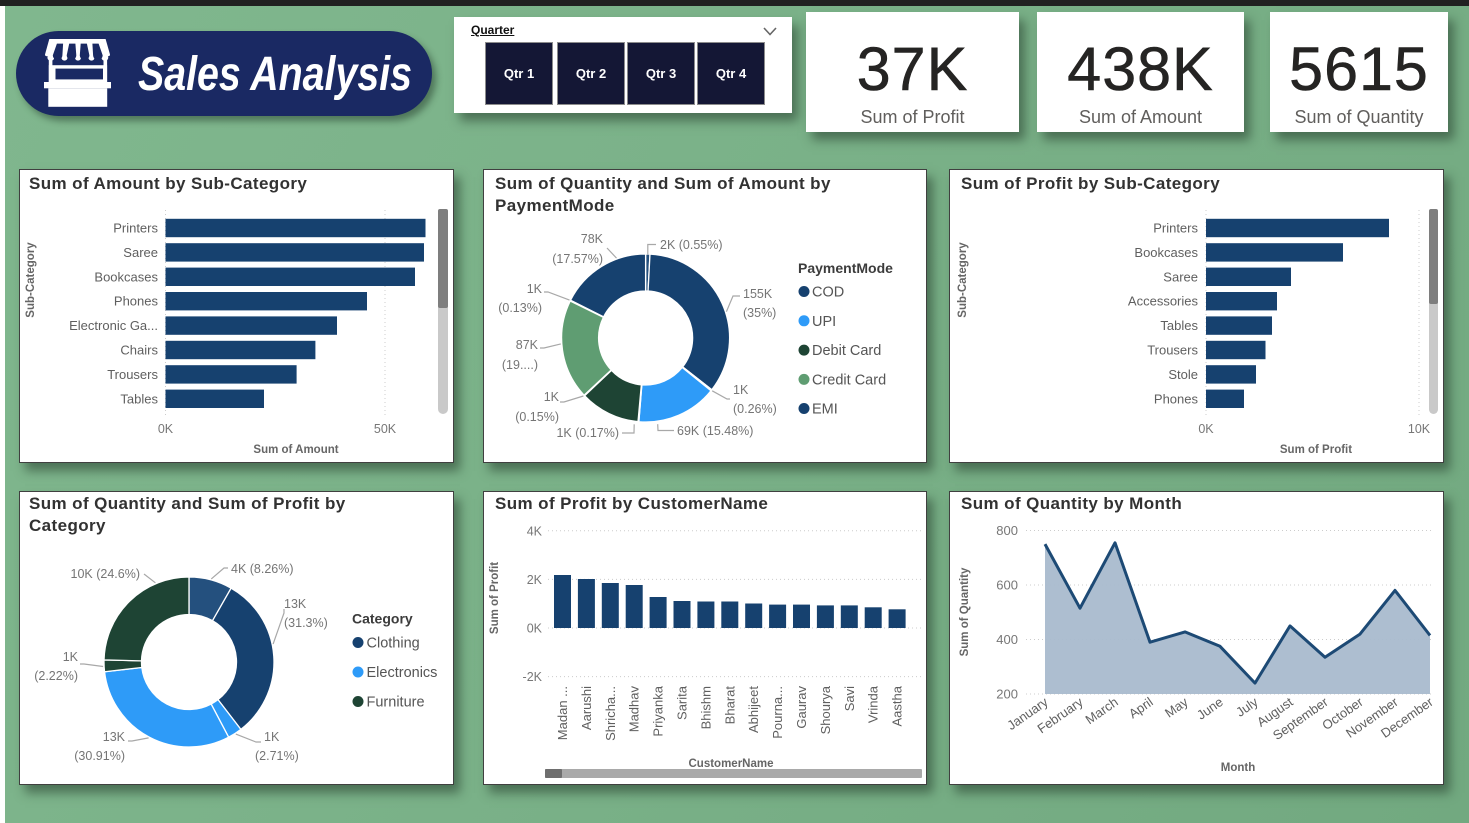  Describe the element at coordinates (1007, 530) in the screenshot. I see `svg-text: 800` at that location.